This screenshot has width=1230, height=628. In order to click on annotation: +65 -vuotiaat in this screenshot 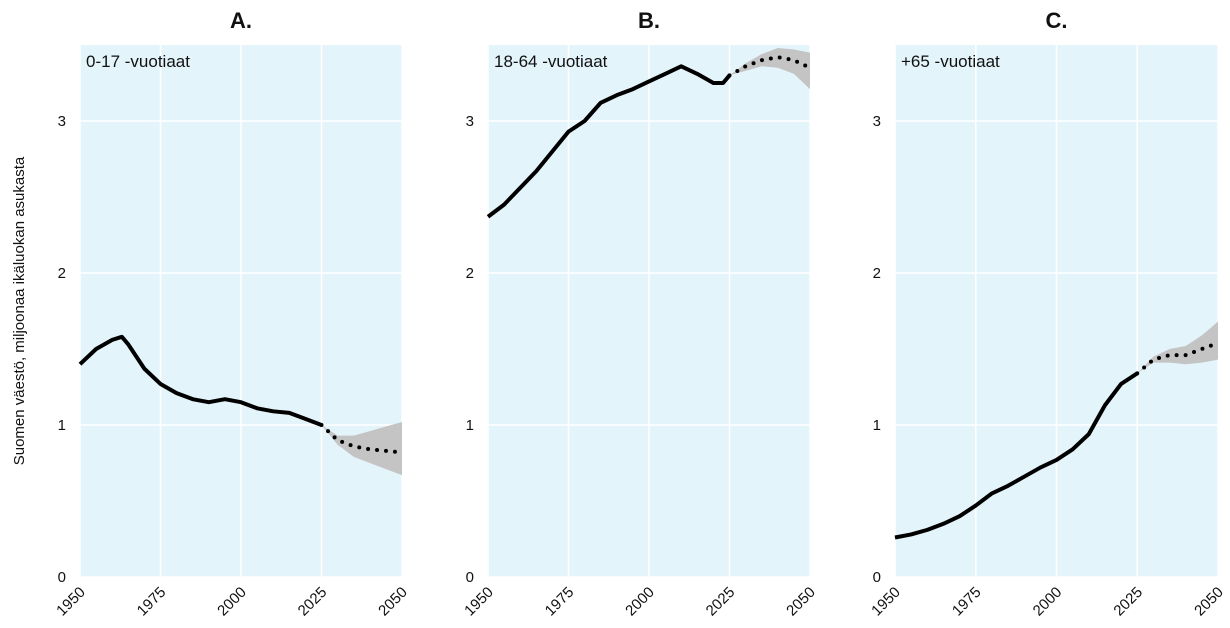, I will do `click(950, 61)`.